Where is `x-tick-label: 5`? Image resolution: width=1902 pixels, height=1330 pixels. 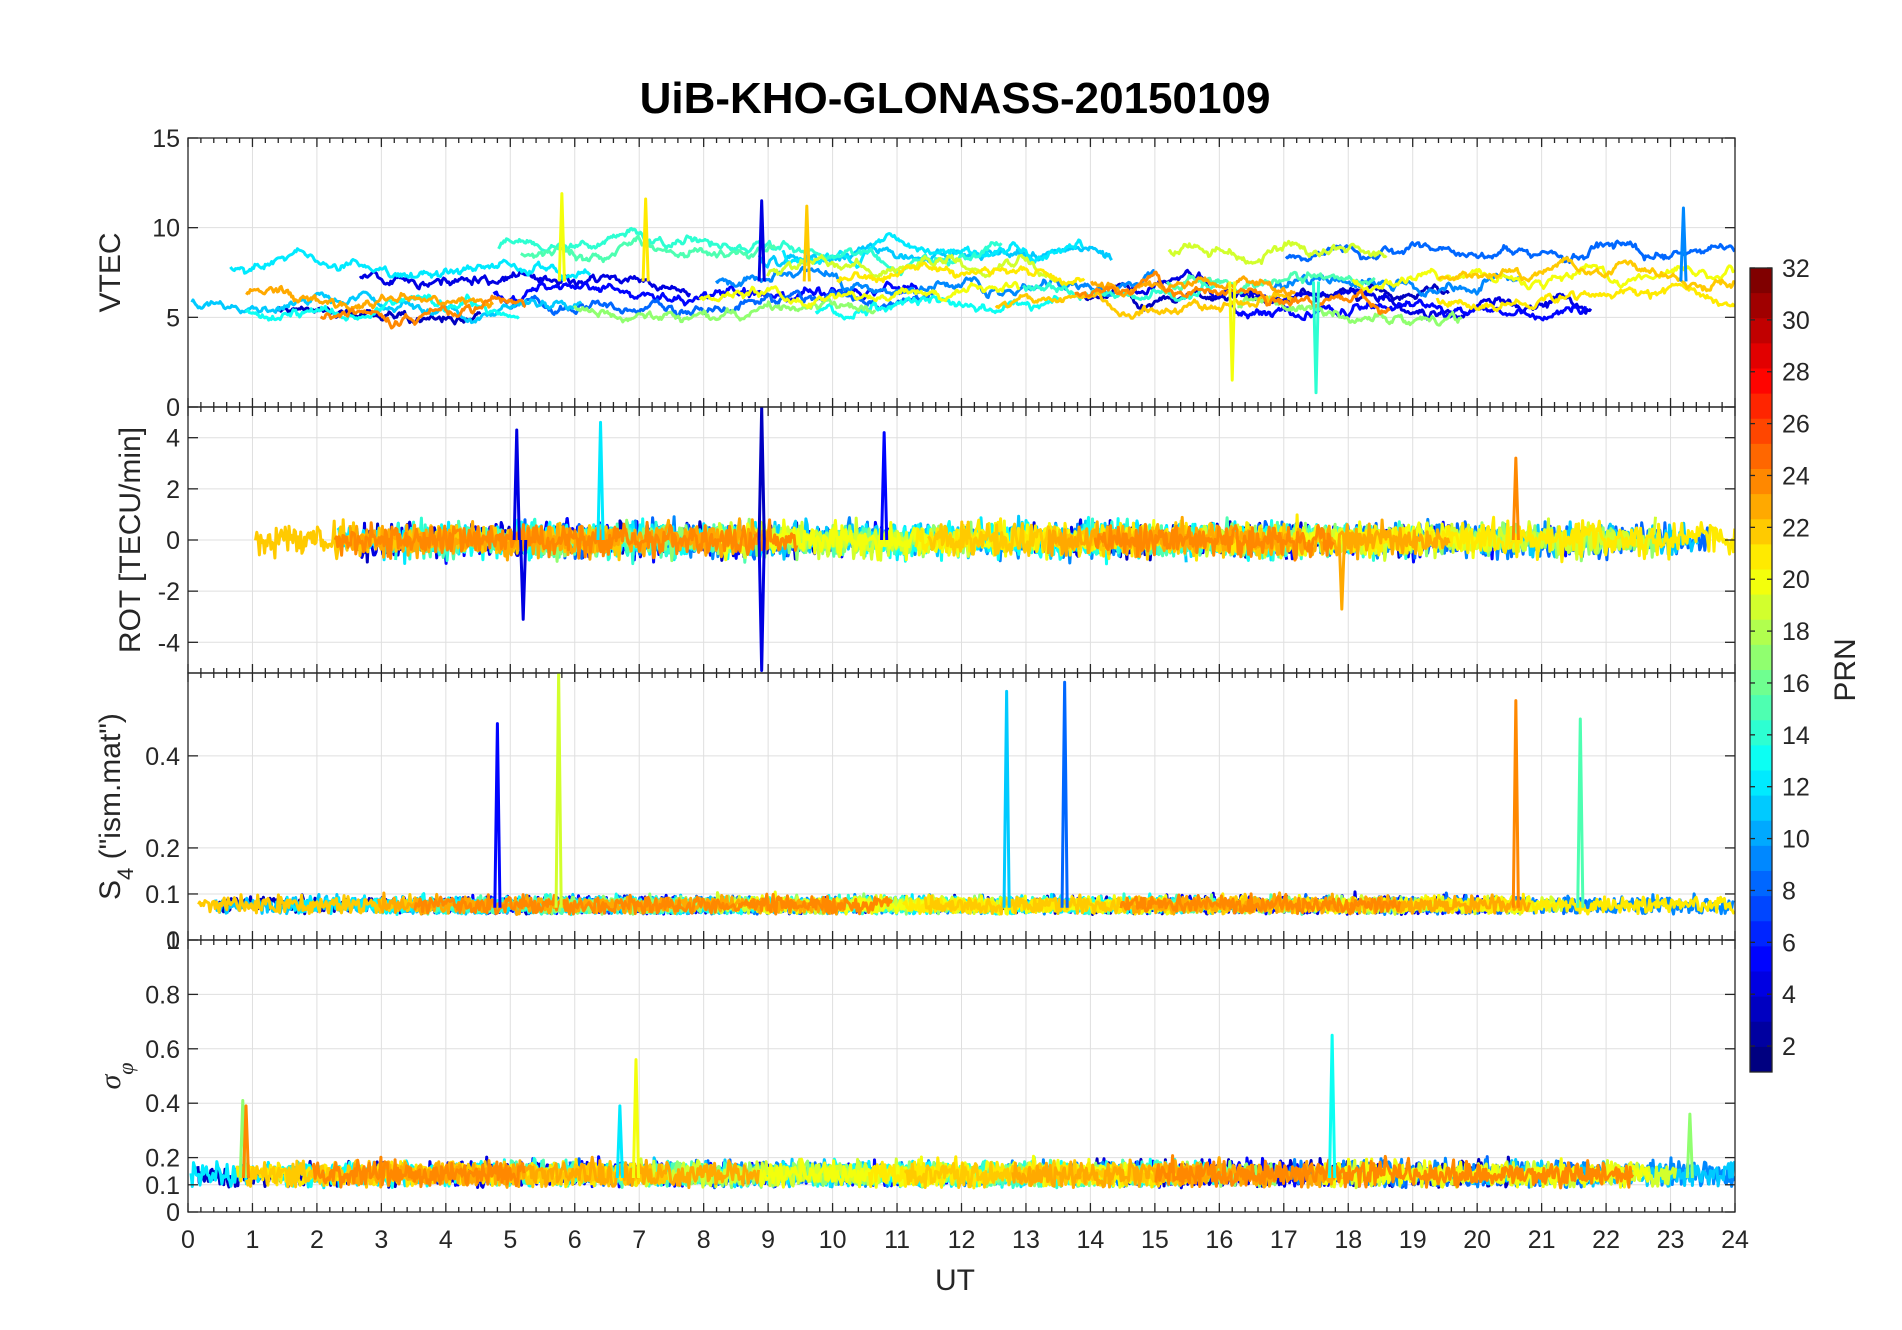
x-tick-label: 5 is located at coordinates (510, 1240).